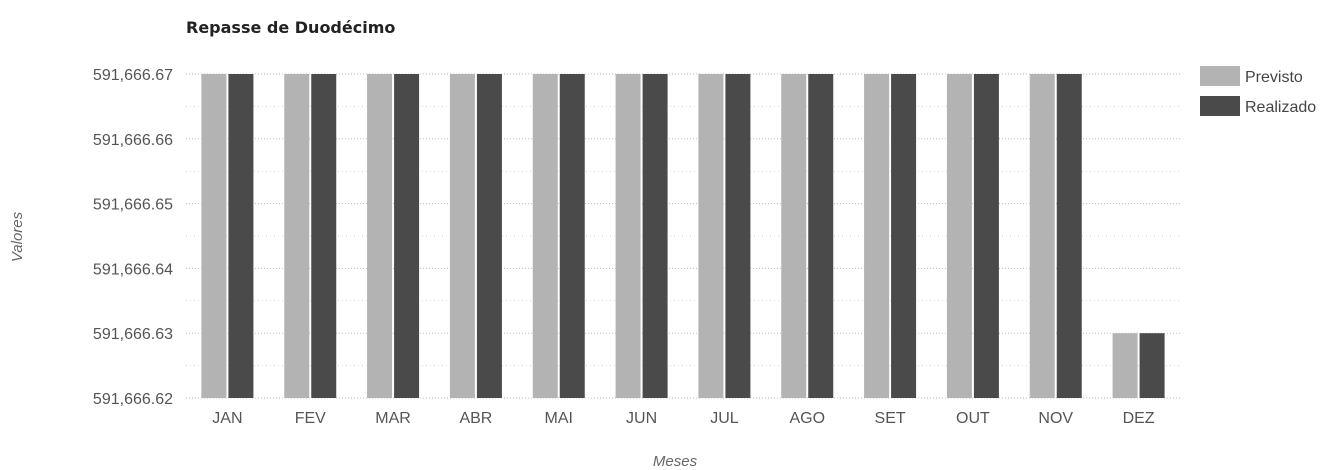 The width and height of the screenshot is (1341, 470). Describe the element at coordinates (214, 236) in the screenshot. I see `bar-previsto-jan` at that location.